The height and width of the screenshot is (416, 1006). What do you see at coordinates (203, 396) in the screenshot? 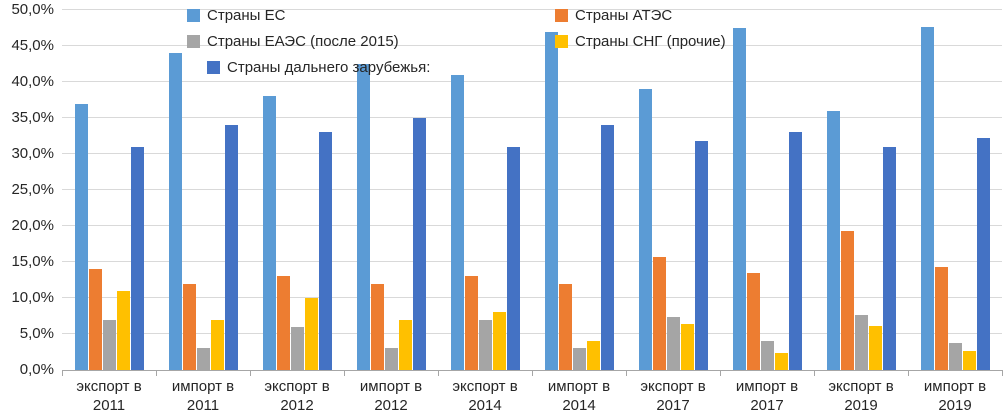
I see `x-axis-category-label: импорт в 2011` at bounding box center [203, 396].